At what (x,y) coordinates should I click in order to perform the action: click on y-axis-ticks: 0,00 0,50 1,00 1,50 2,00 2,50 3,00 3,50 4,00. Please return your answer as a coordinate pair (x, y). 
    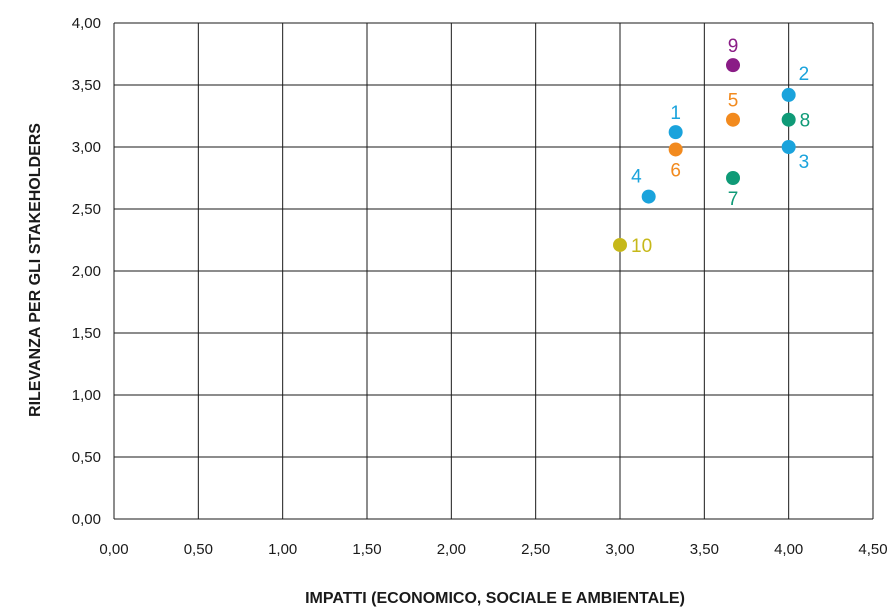
    Looking at the image, I should click on (86, 271).